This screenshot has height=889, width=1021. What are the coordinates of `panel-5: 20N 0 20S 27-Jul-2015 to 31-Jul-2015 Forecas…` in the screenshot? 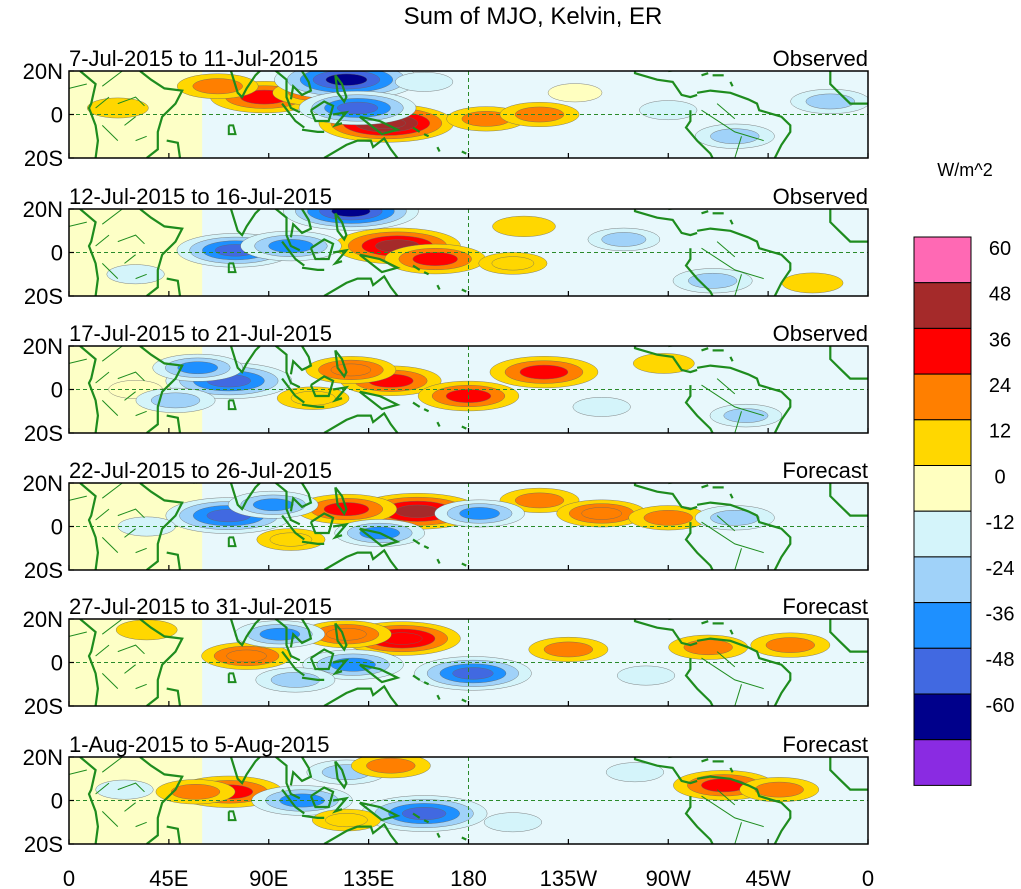 It's located at (446, 656).